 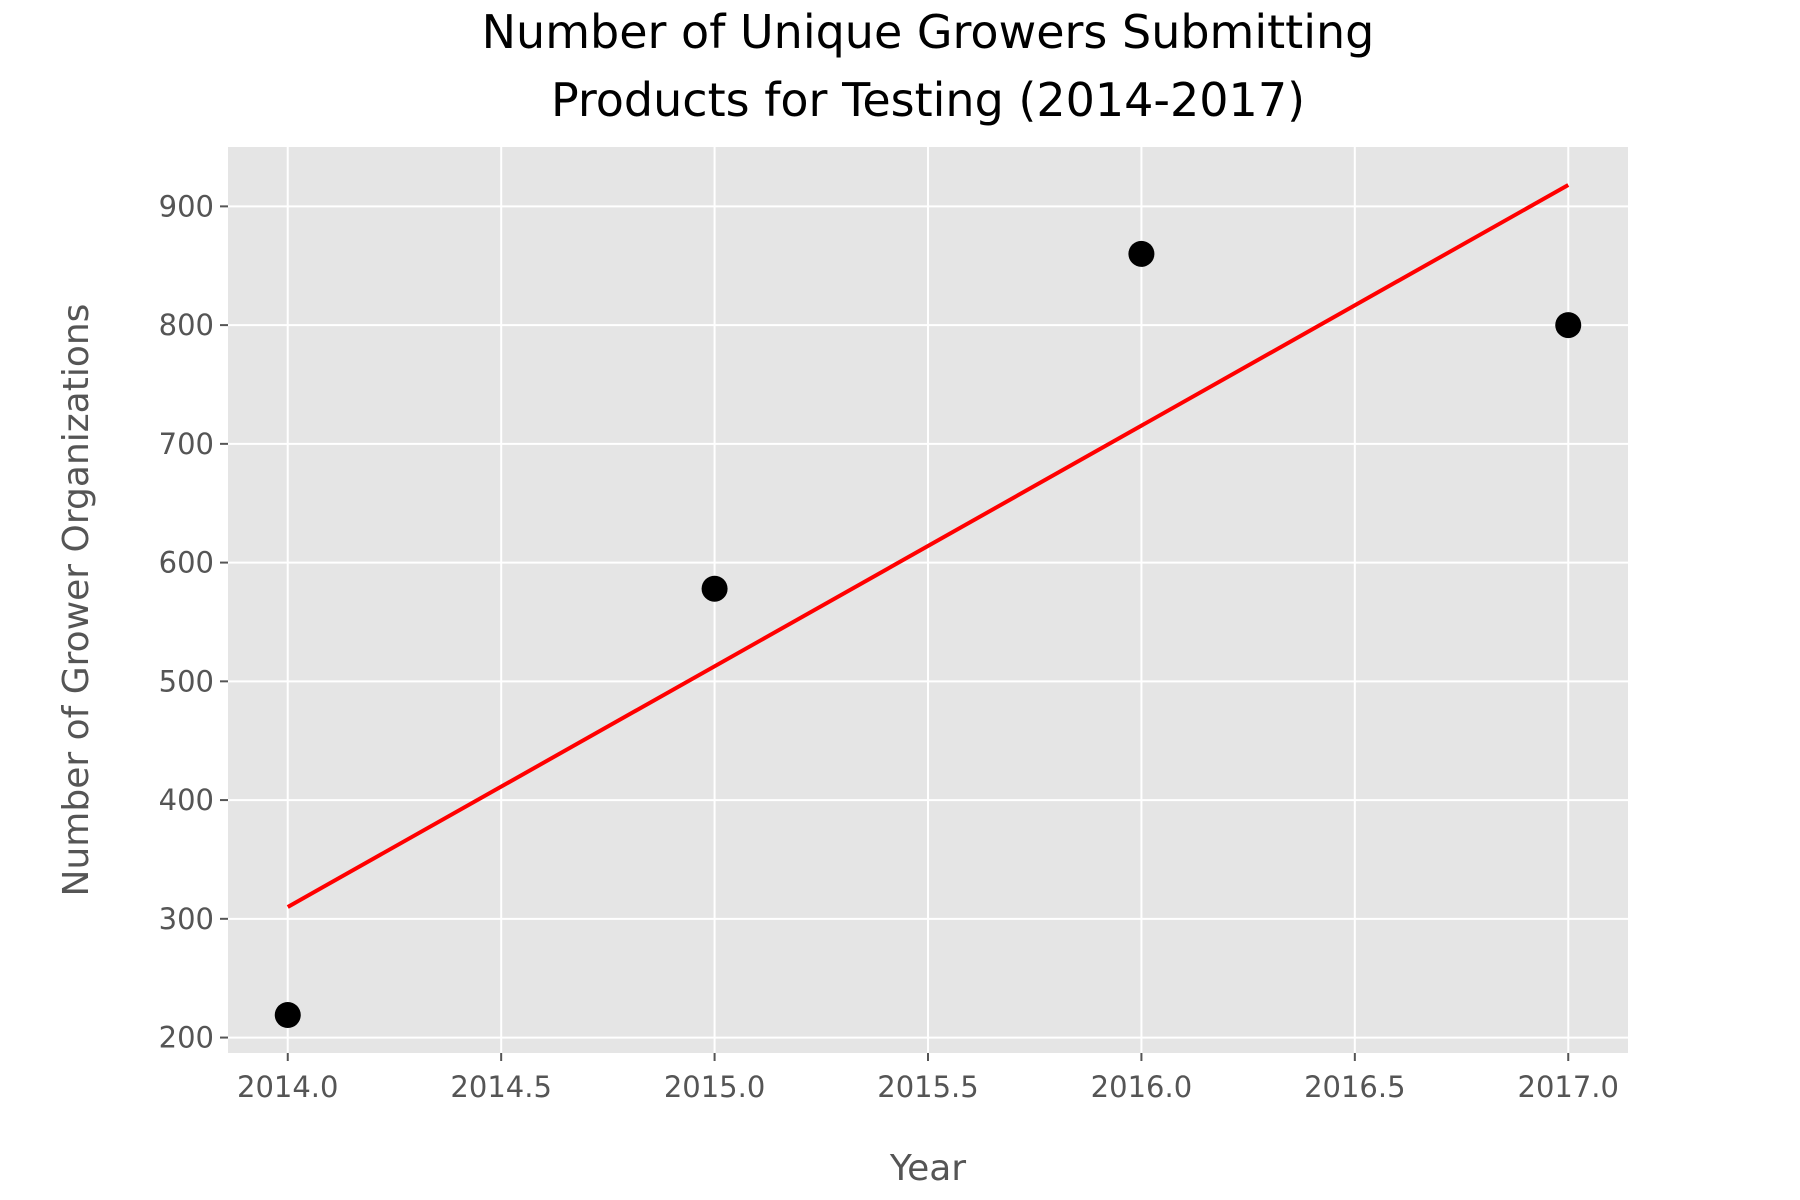 I want to click on chart-title-line-1: Number of Unique Growers Submitting, so click(x=928, y=32).